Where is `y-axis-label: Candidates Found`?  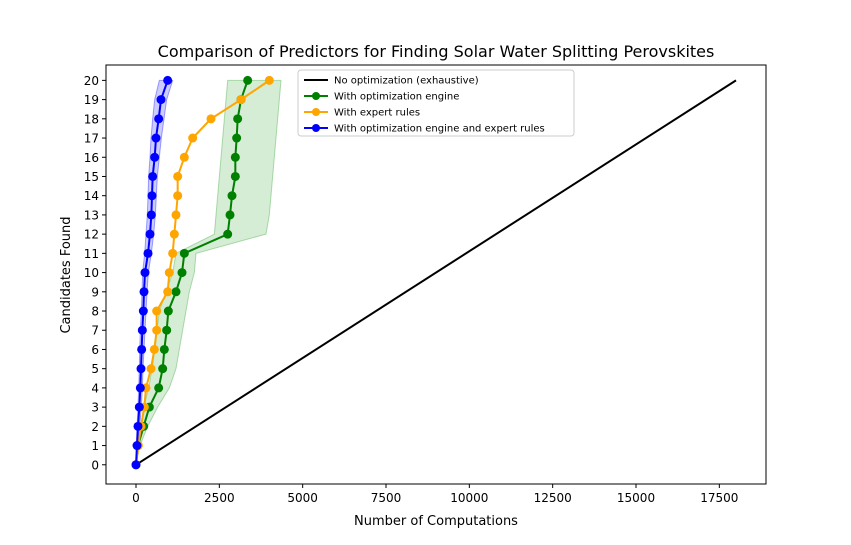 y-axis-label: Candidates Found is located at coordinates (66, 274).